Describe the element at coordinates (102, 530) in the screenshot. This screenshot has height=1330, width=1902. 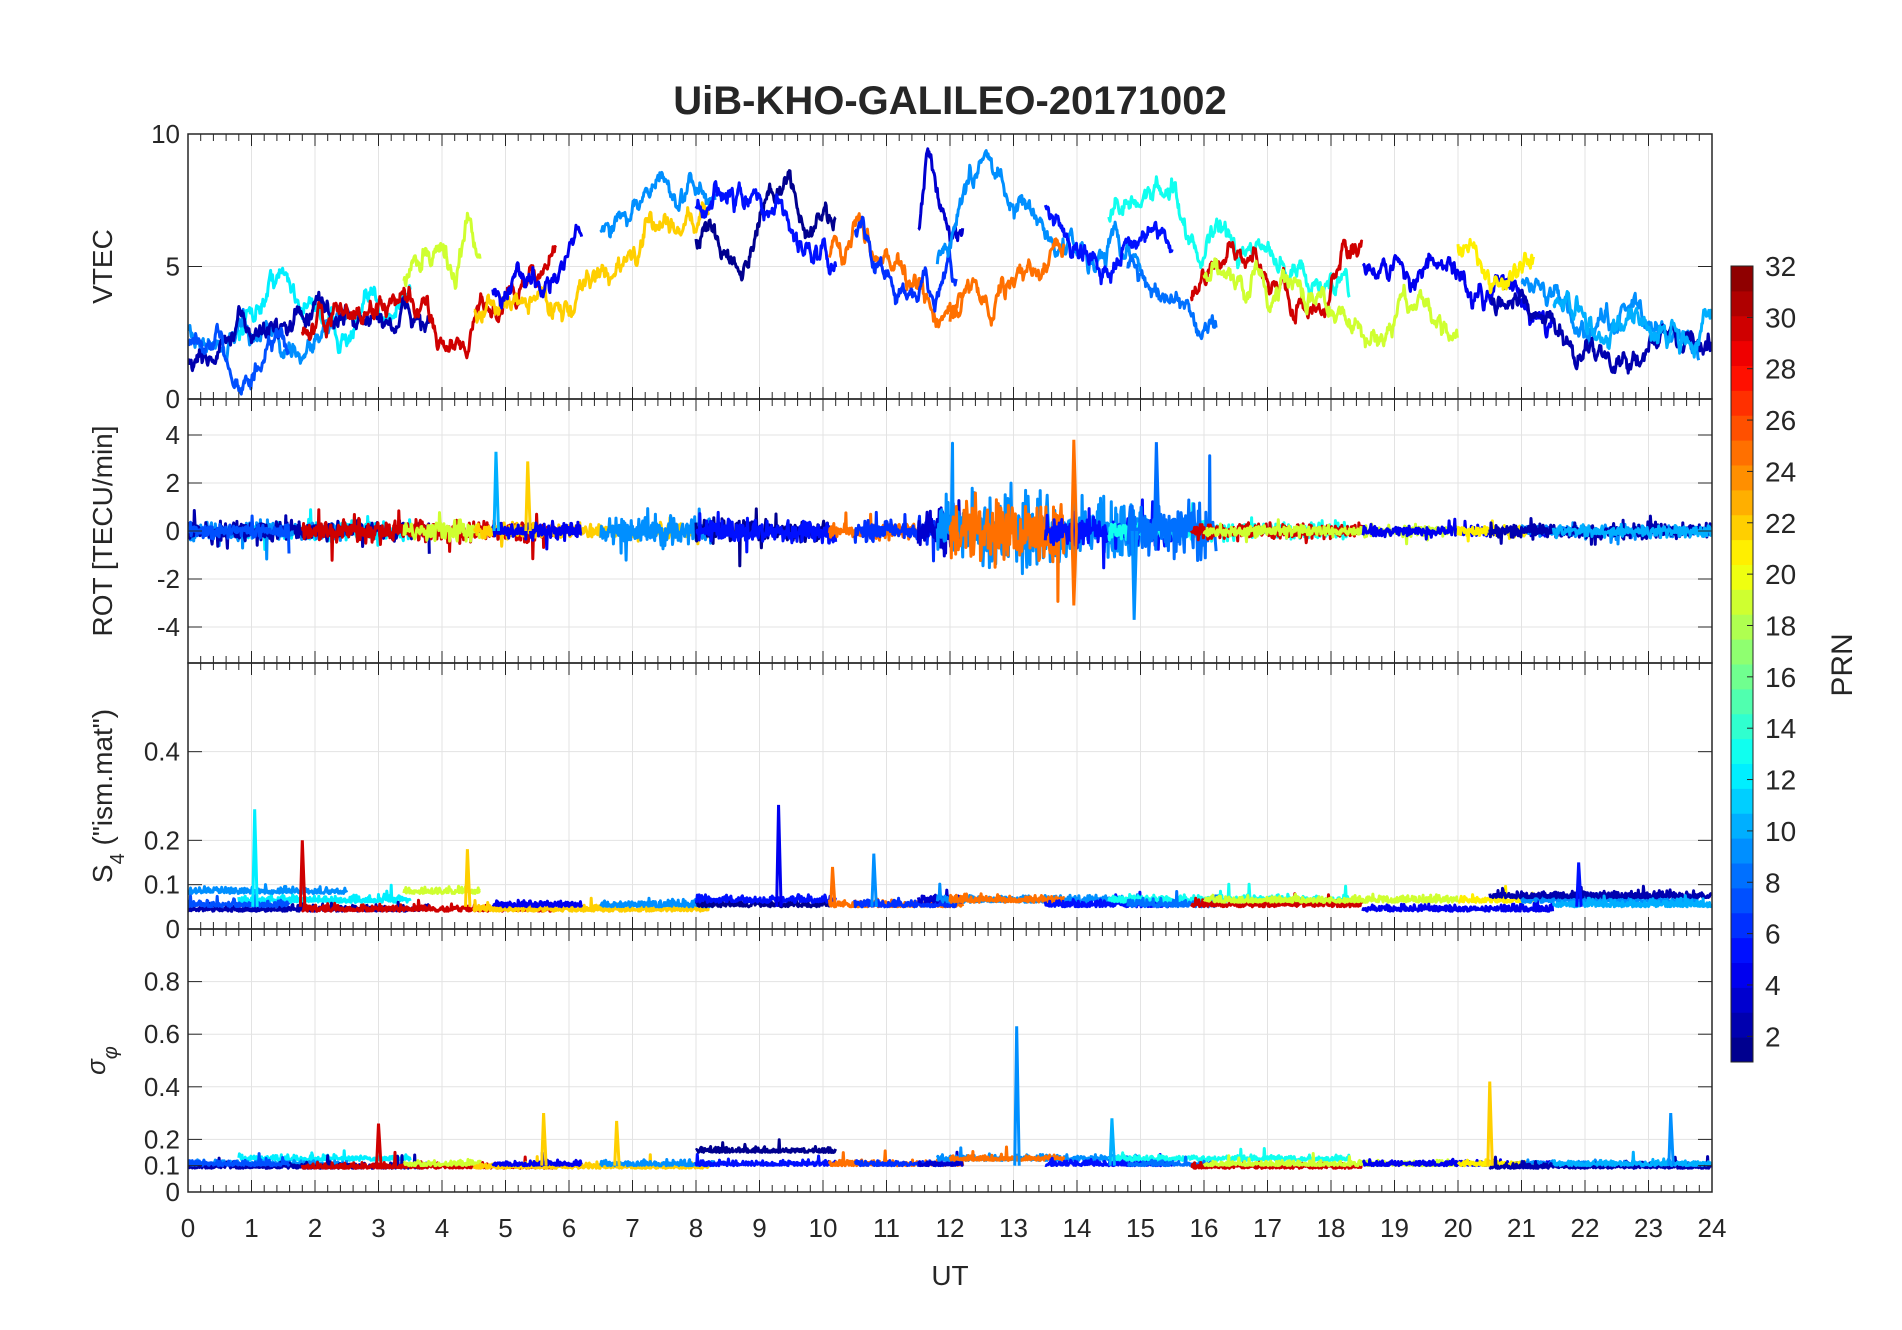
I see `y-axis-label-rot: ROT [TECU/min]` at that location.